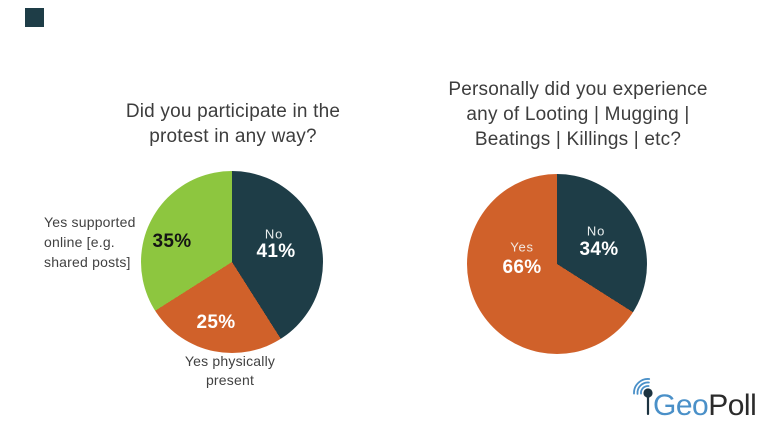 This screenshot has height=432, width=768. I want to click on logo-text: GeoPoll, so click(705, 405).